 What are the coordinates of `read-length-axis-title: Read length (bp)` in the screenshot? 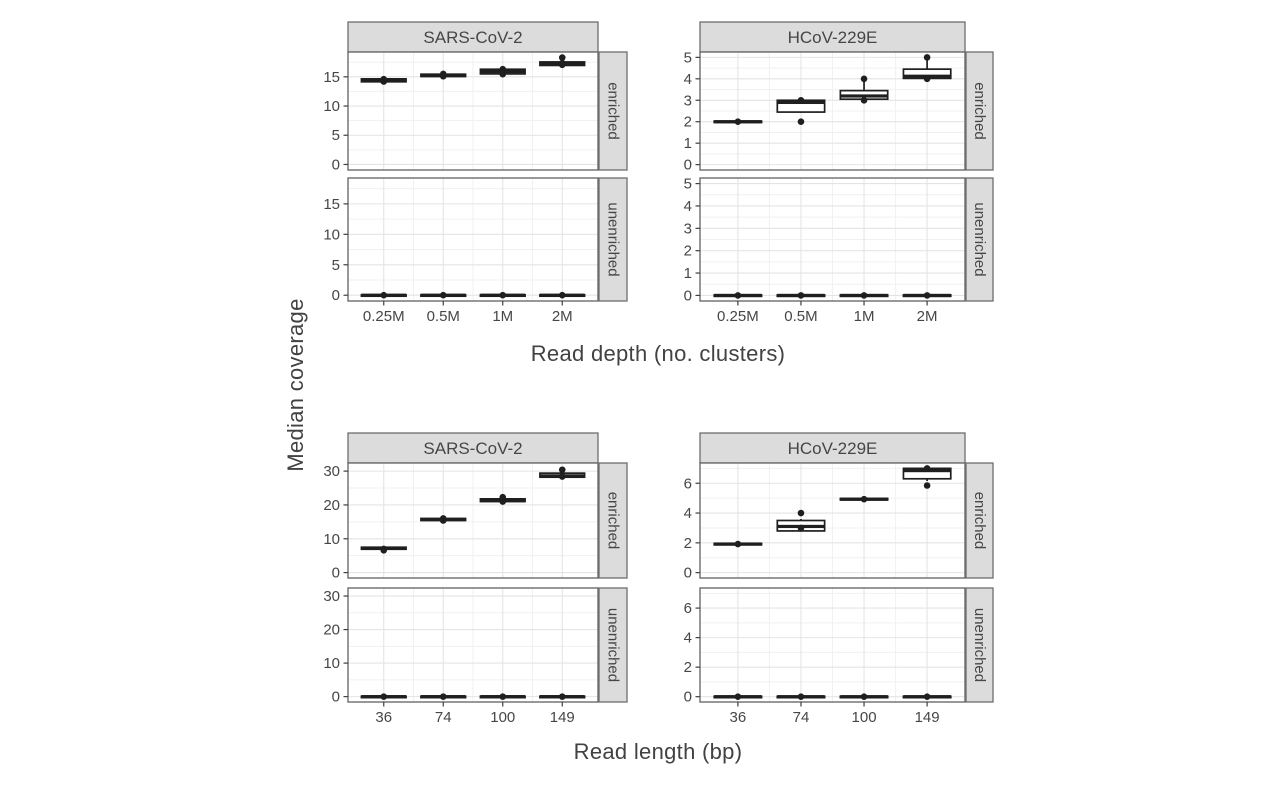 It's located at (658, 751).